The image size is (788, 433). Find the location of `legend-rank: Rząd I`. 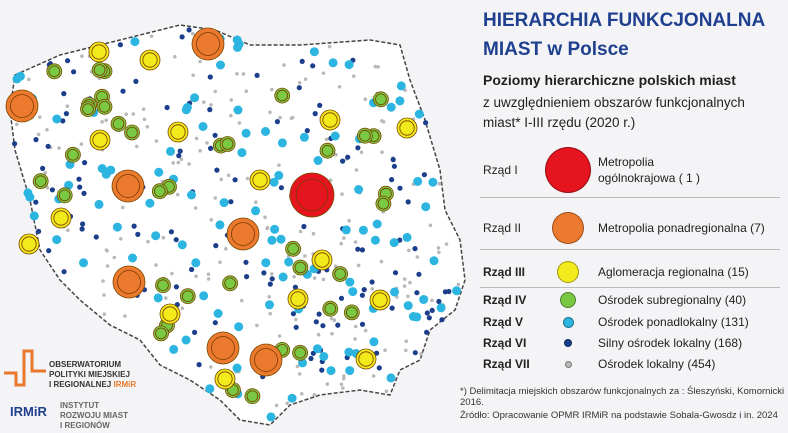

legend-rank: Rząd I is located at coordinates (500, 170).